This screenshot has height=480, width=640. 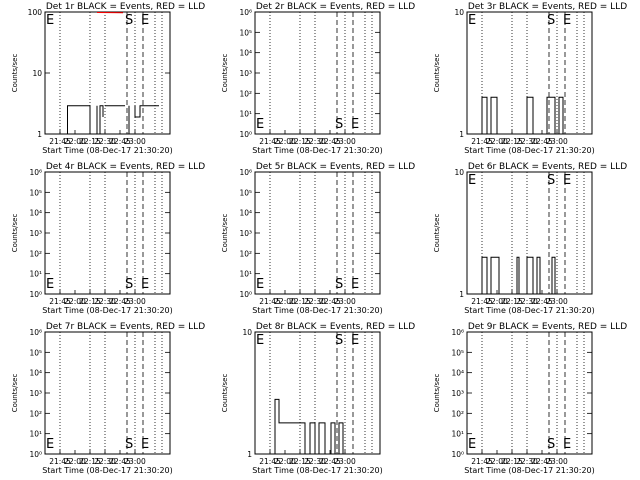 What do you see at coordinates (125, 327) in the screenshot?
I see `panel-title: Det 7r BLACK = Events, RED = LLD` at bounding box center [125, 327].